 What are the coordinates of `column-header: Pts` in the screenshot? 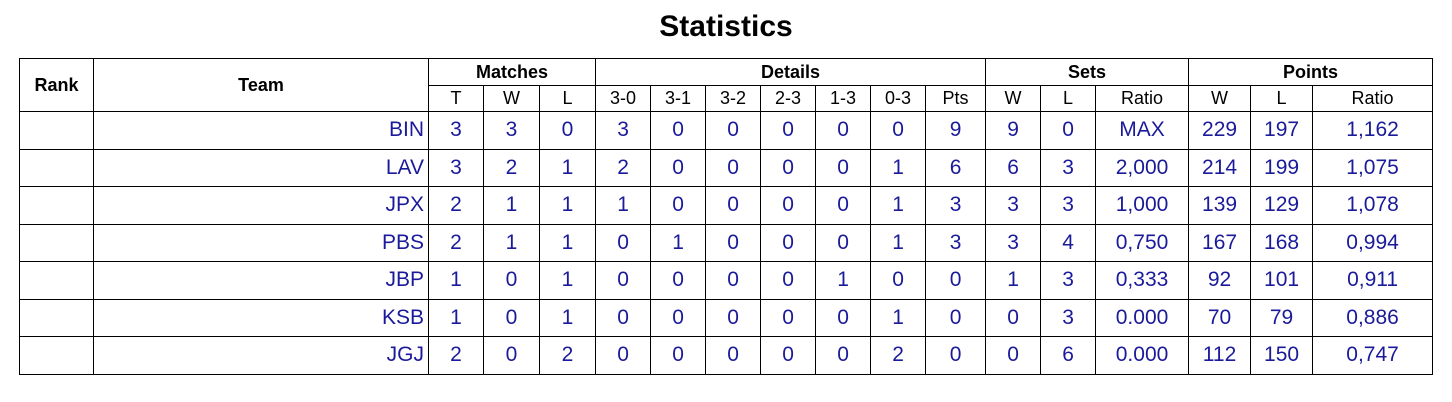 It's located at (956, 98).